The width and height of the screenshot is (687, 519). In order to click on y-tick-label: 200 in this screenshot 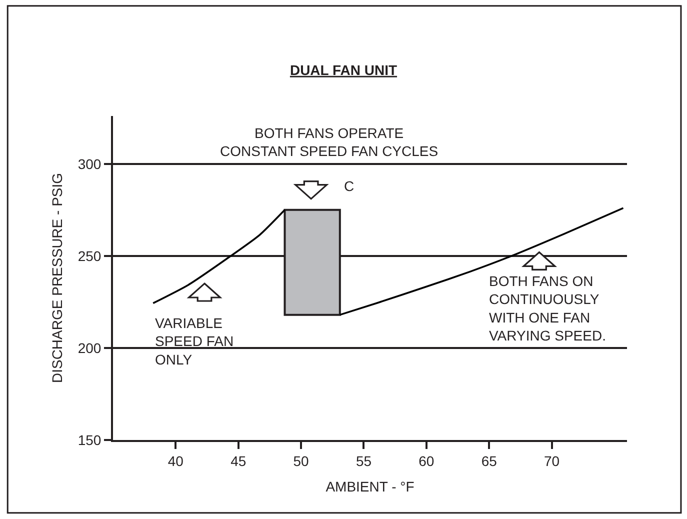, I will do `click(90, 348)`.